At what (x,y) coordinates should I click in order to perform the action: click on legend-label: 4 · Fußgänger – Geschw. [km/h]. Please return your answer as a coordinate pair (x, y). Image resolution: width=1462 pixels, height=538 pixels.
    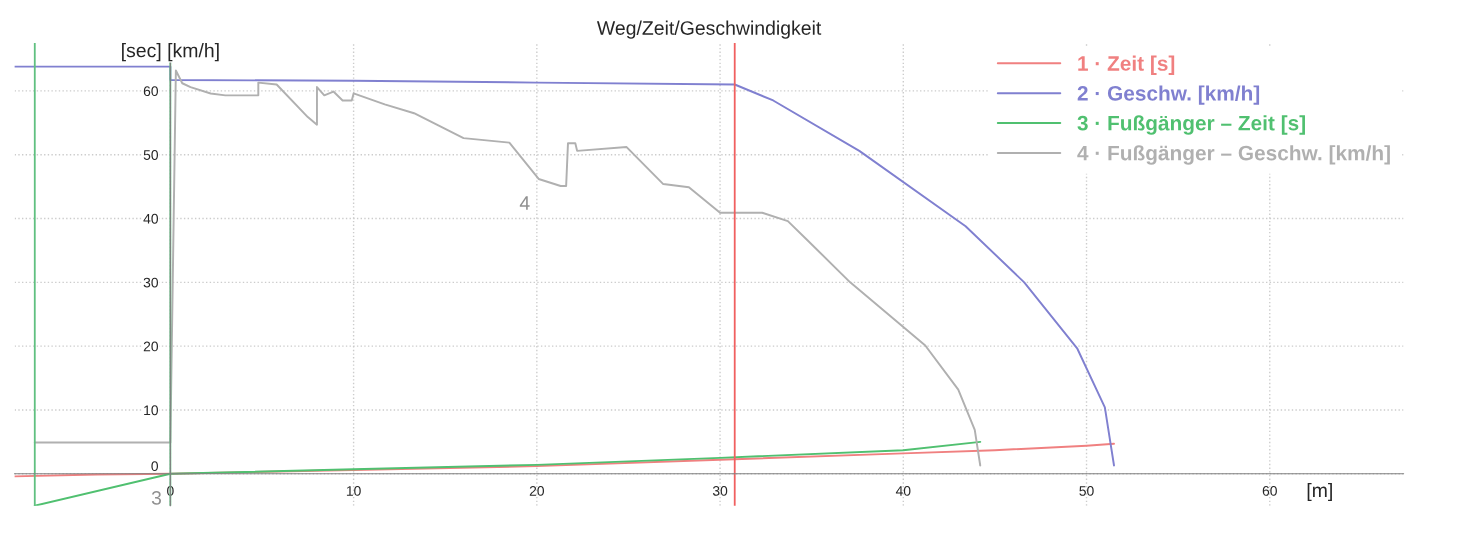
    Looking at the image, I should click on (1233, 155).